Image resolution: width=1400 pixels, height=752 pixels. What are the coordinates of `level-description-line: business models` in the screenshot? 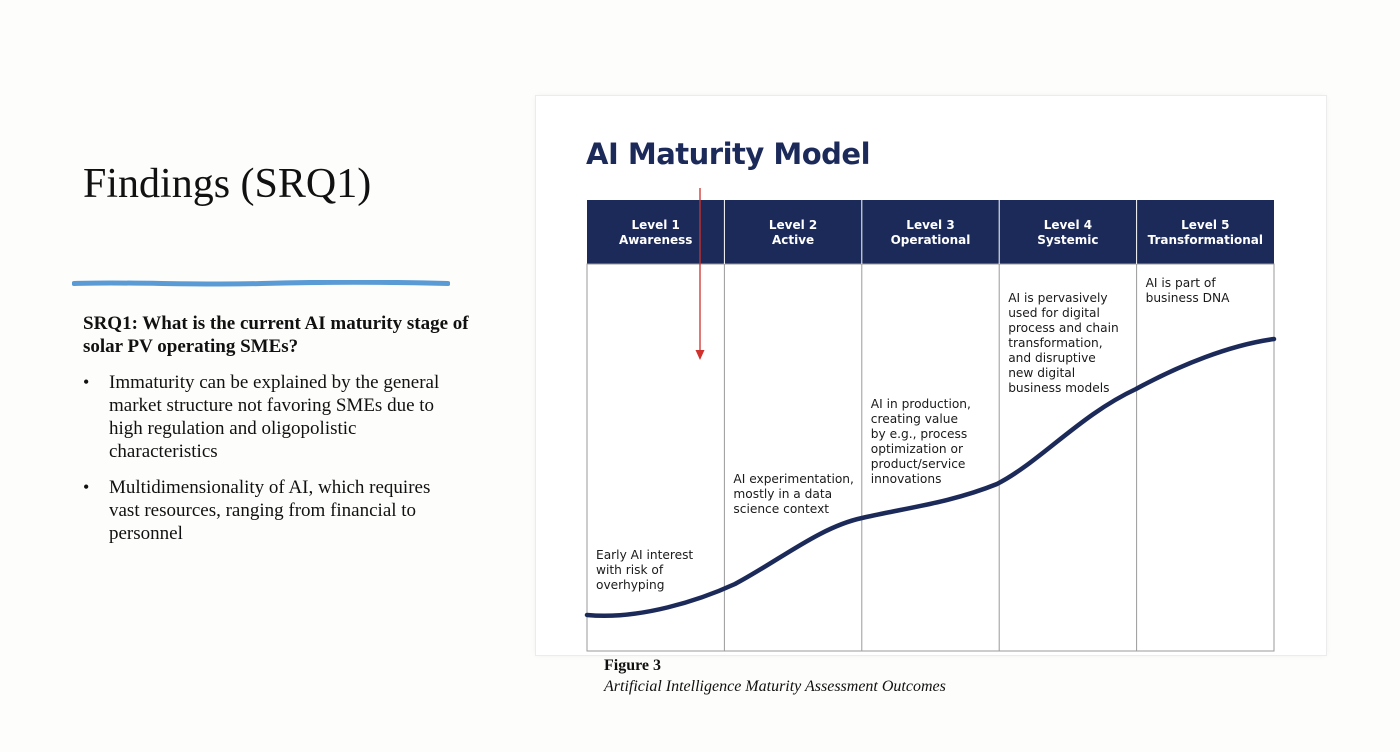 It's located at (1058, 388).